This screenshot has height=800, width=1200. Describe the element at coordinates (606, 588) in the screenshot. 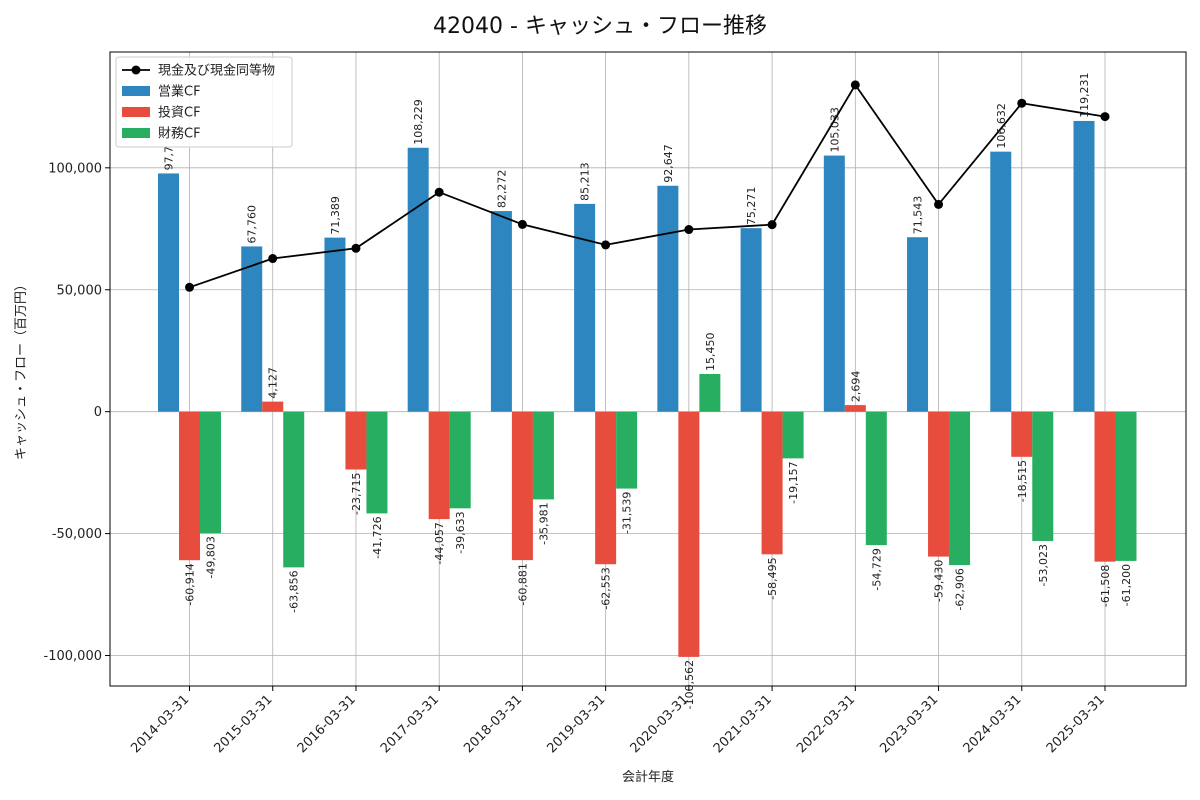

I see `investing-cf-value-label: -62,553` at that location.